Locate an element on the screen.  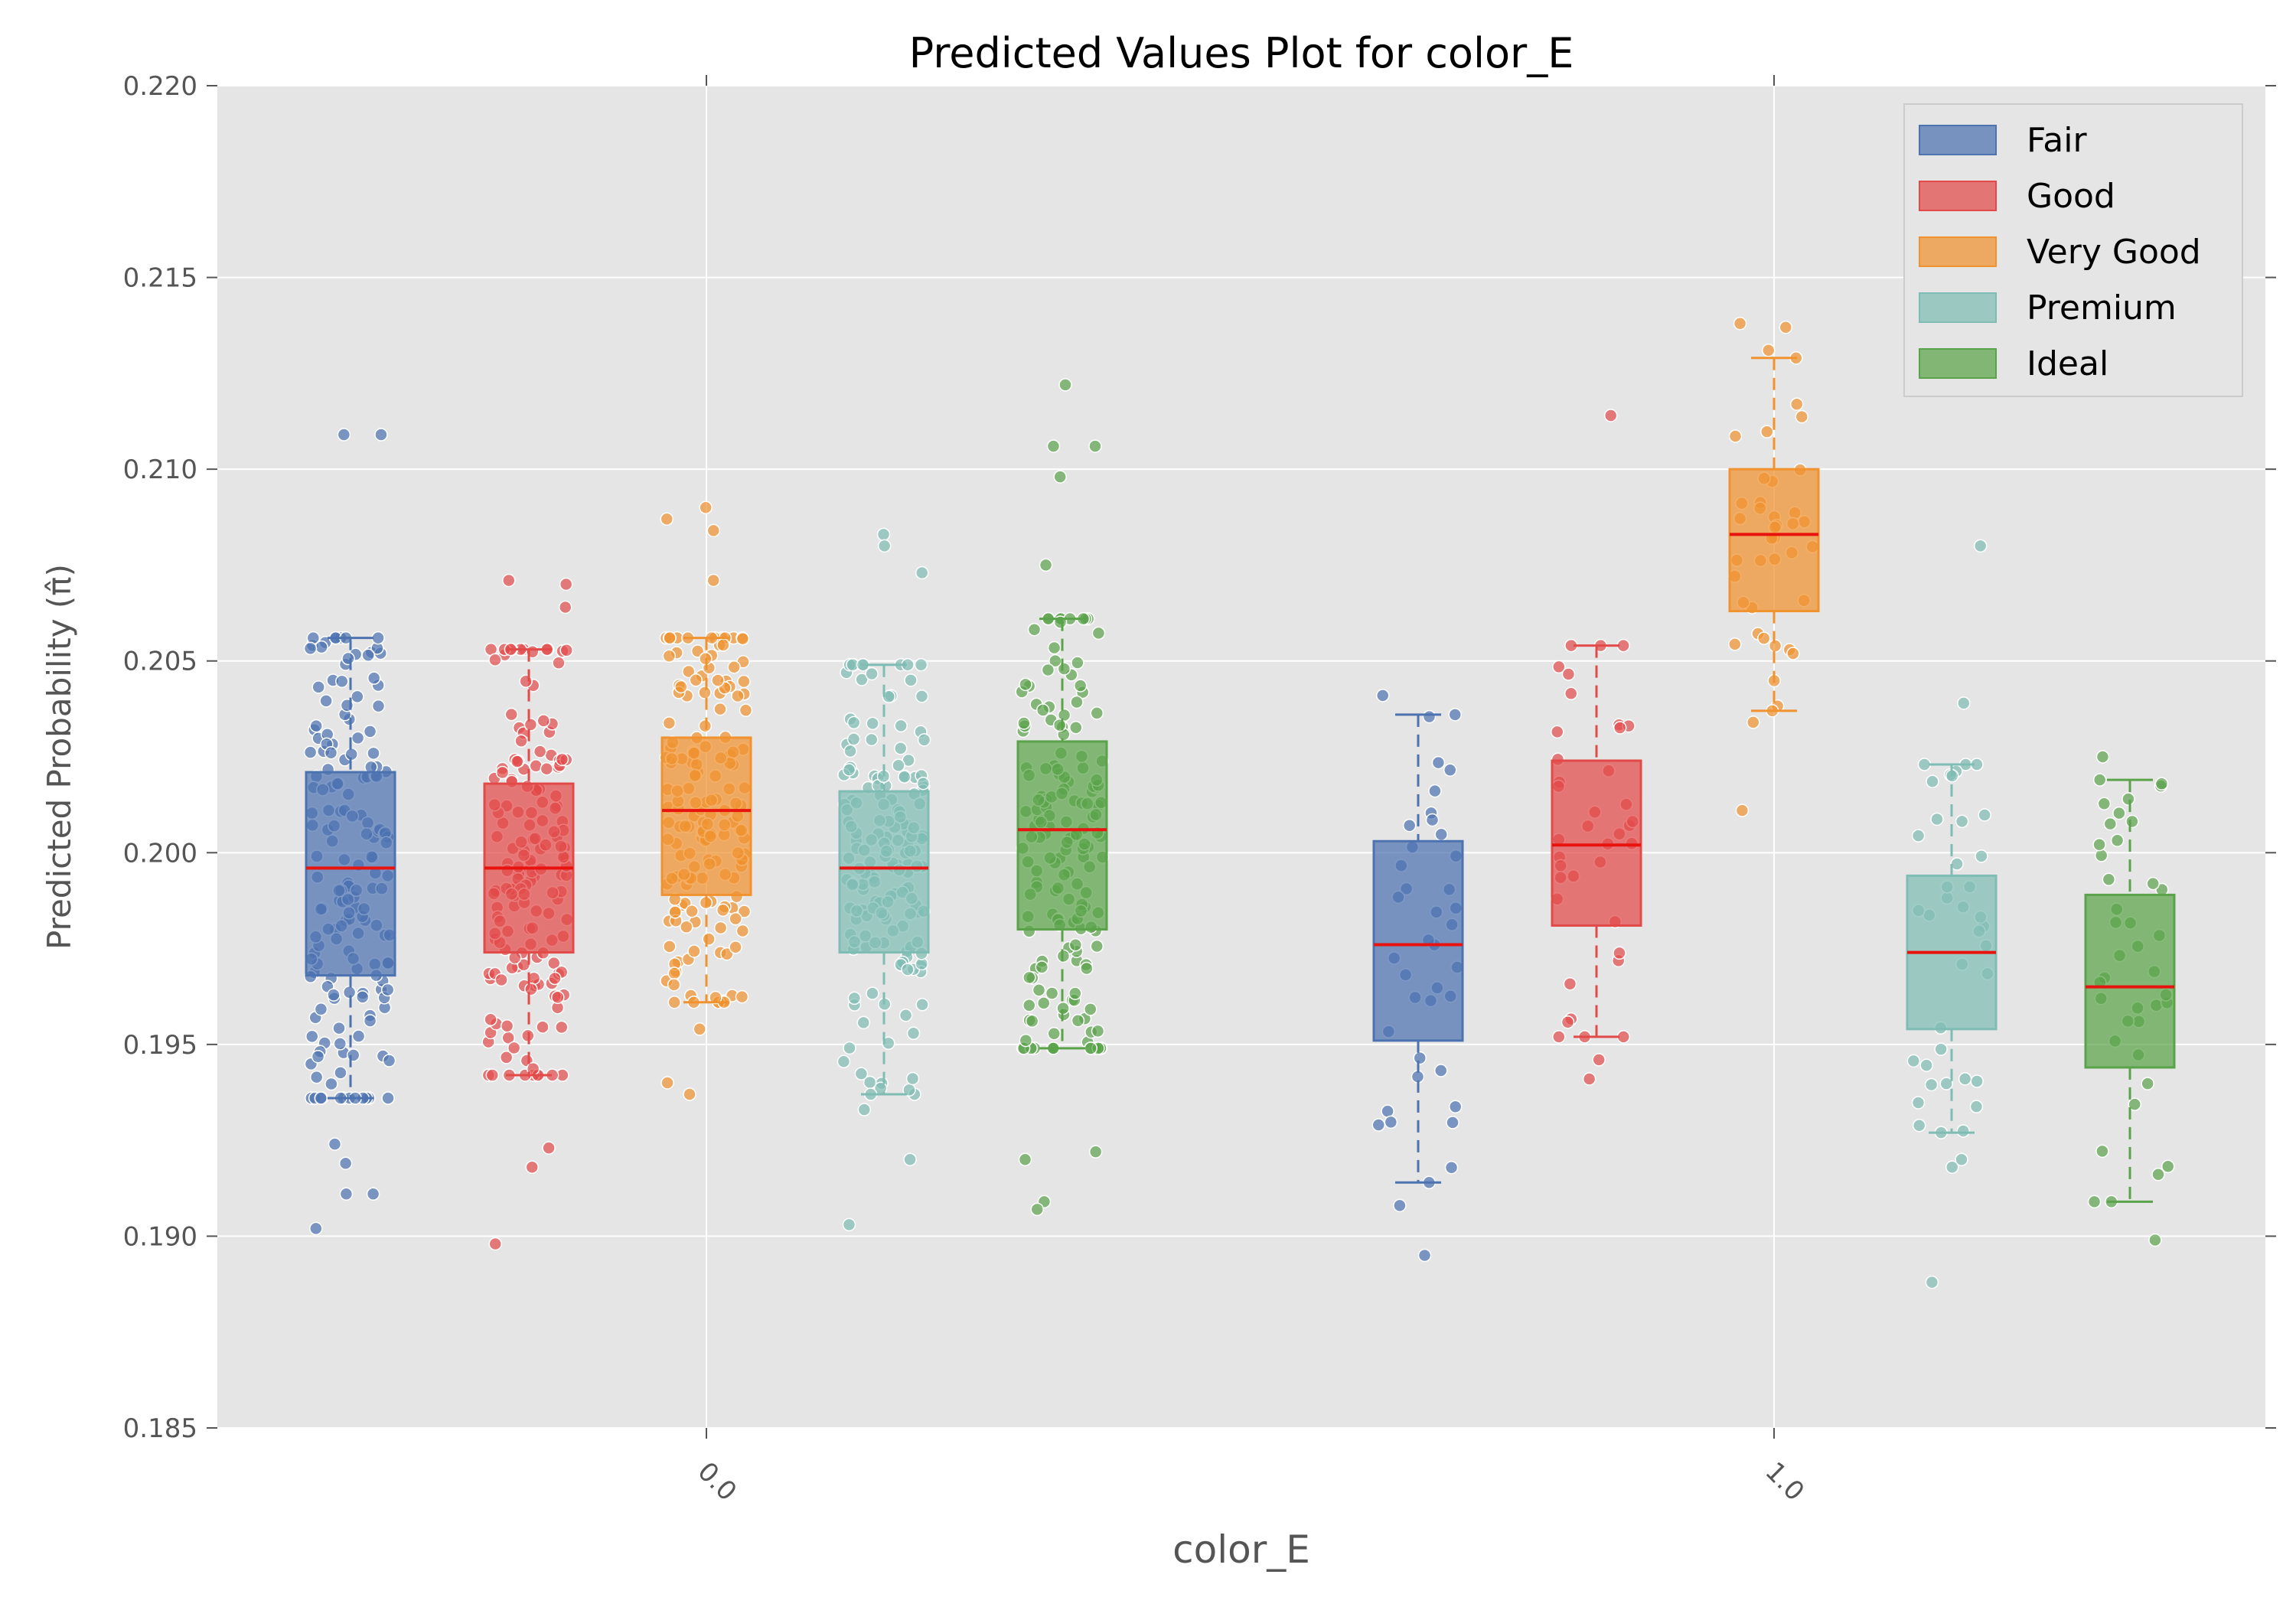
y-tick-label: 0.220 is located at coordinates (160, 86).